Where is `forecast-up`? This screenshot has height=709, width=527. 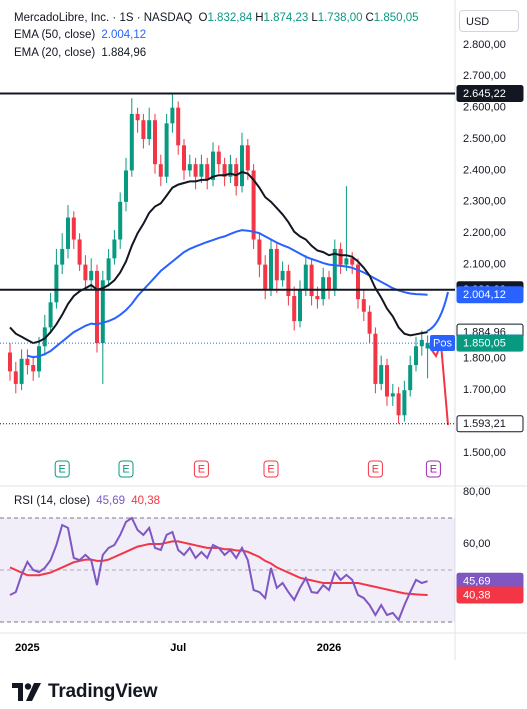
forecast-up is located at coordinates (437, 311).